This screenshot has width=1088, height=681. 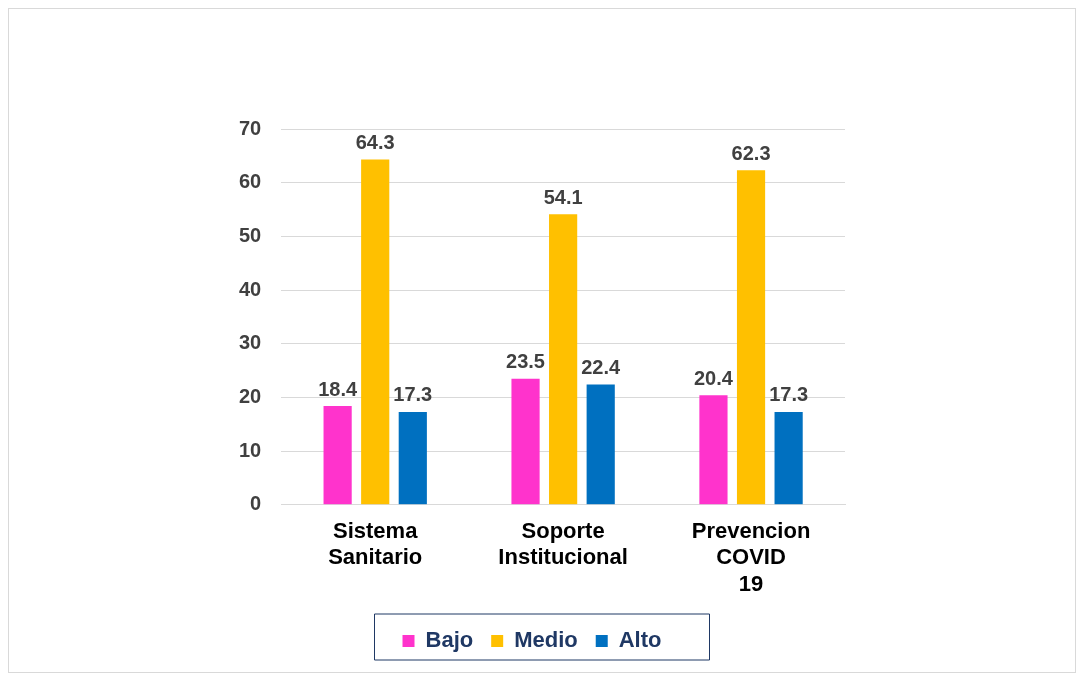 What do you see at coordinates (546, 640) in the screenshot?
I see `legend-label: Medio` at bounding box center [546, 640].